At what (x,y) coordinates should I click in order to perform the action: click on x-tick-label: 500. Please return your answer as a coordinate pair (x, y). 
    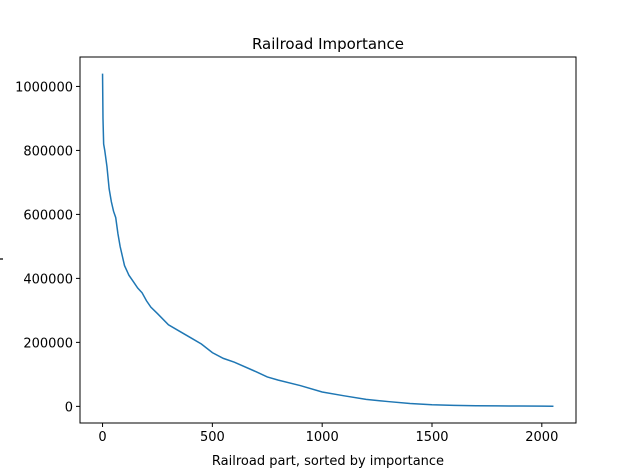
    Looking at the image, I should click on (212, 437).